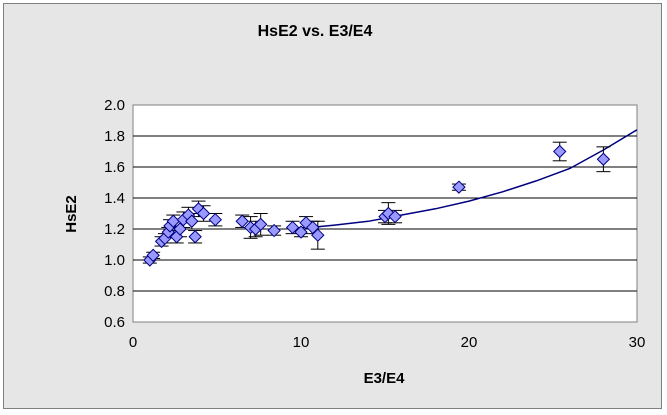 This screenshot has width=667, height=415. What do you see at coordinates (301, 342) in the screenshot?
I see `x-tick-label: 10` at bounding box center [301, 342].